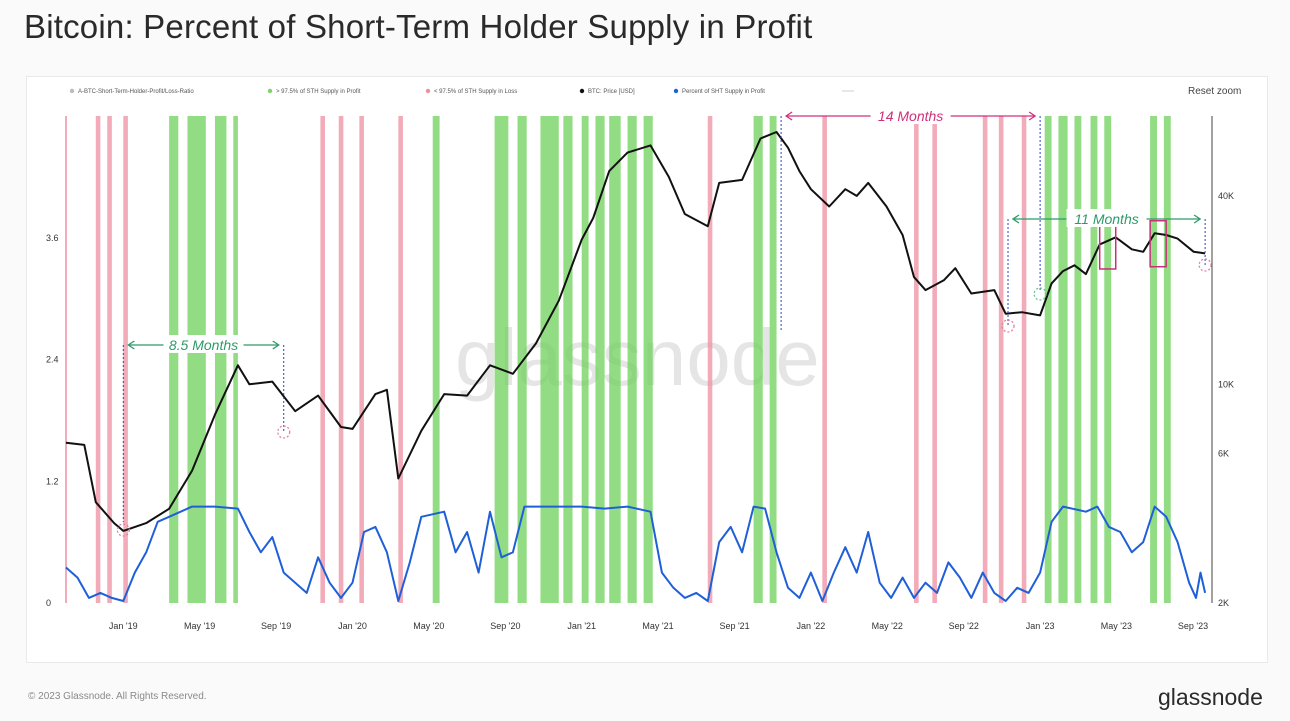 The height and width of the screenshot is (721, 1290). I want to click on legend-label: BTC: Price [USD], so click(611, 92).